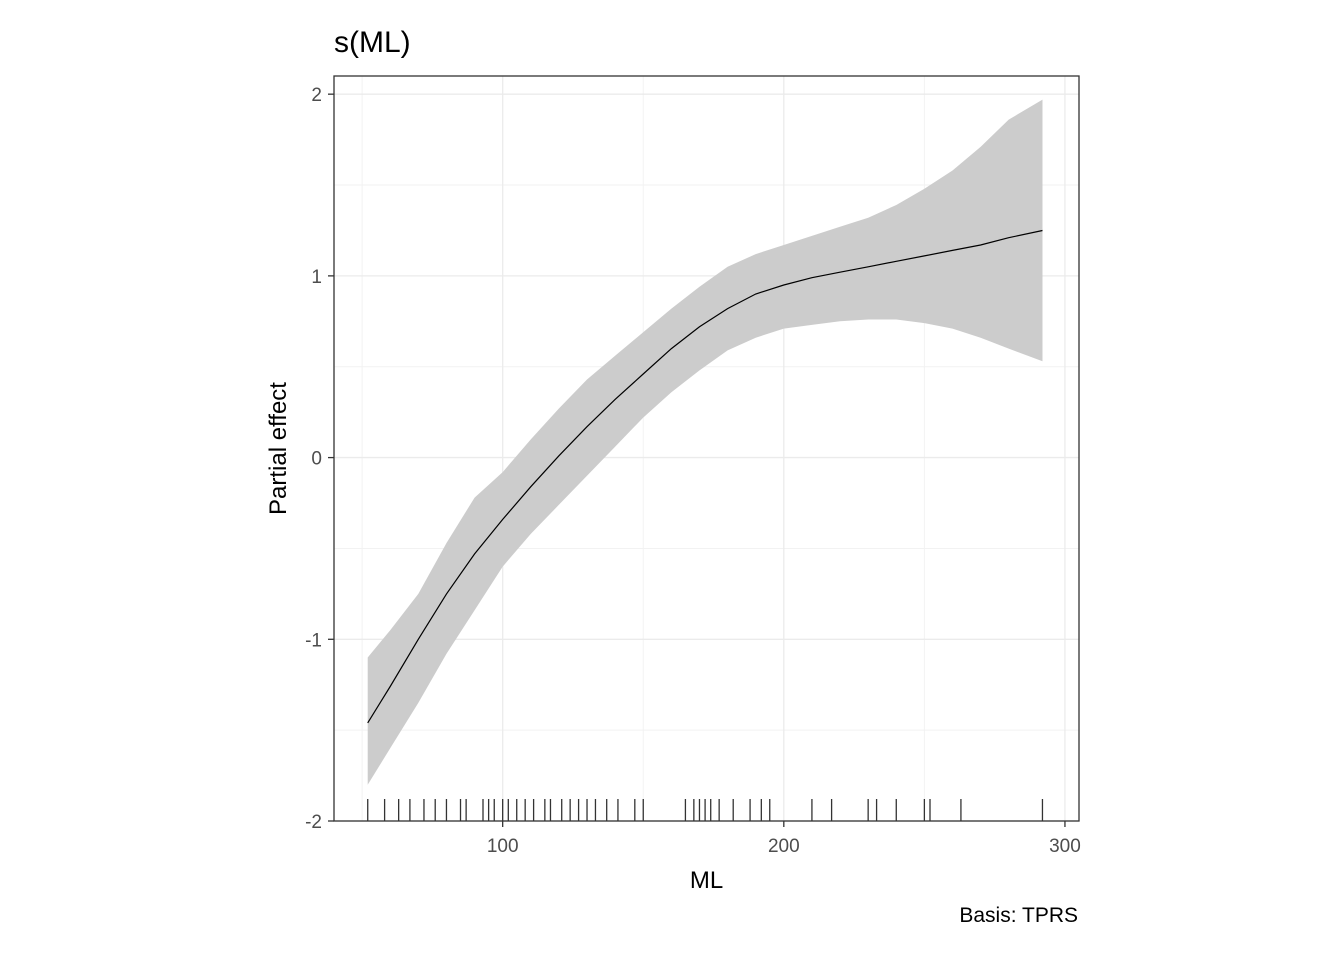 This screenshot has width=1344, height=960. Describe the element at coordinates (316, 459) in the screenshot. I see `y-tick-label: 0` at that location.